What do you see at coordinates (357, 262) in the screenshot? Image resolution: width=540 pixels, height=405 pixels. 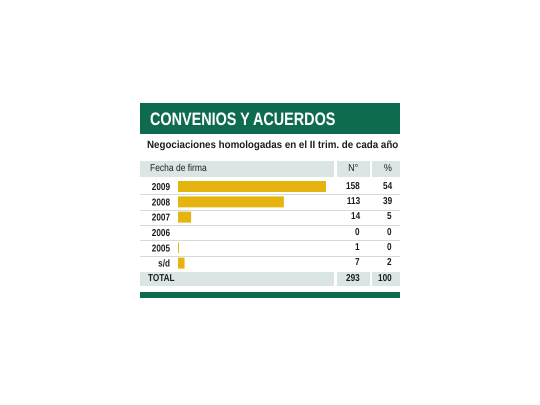 I see `data-label: 7` at bounding box center [357, 262].